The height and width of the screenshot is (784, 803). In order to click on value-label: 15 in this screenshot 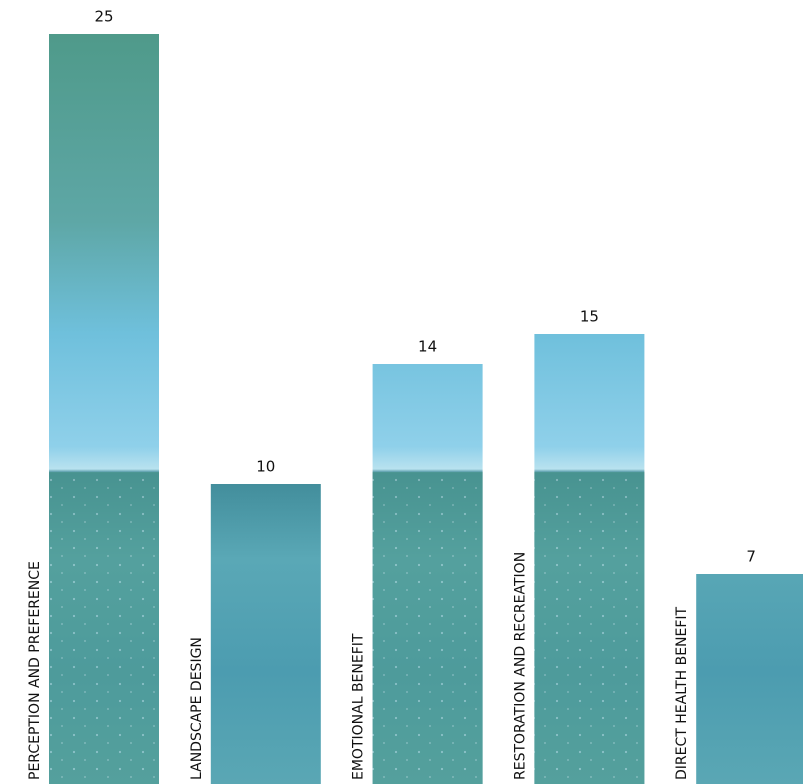, I will do `click(589, 317)`.